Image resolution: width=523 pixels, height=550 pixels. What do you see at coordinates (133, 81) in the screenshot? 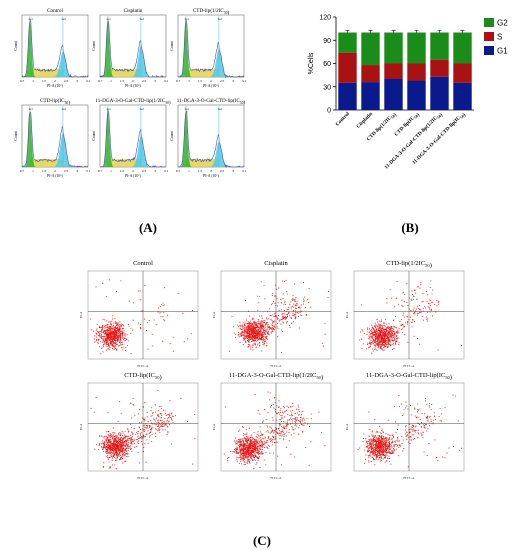
I see `histogram-x-tick: 2` at bounding box center [133, 81].